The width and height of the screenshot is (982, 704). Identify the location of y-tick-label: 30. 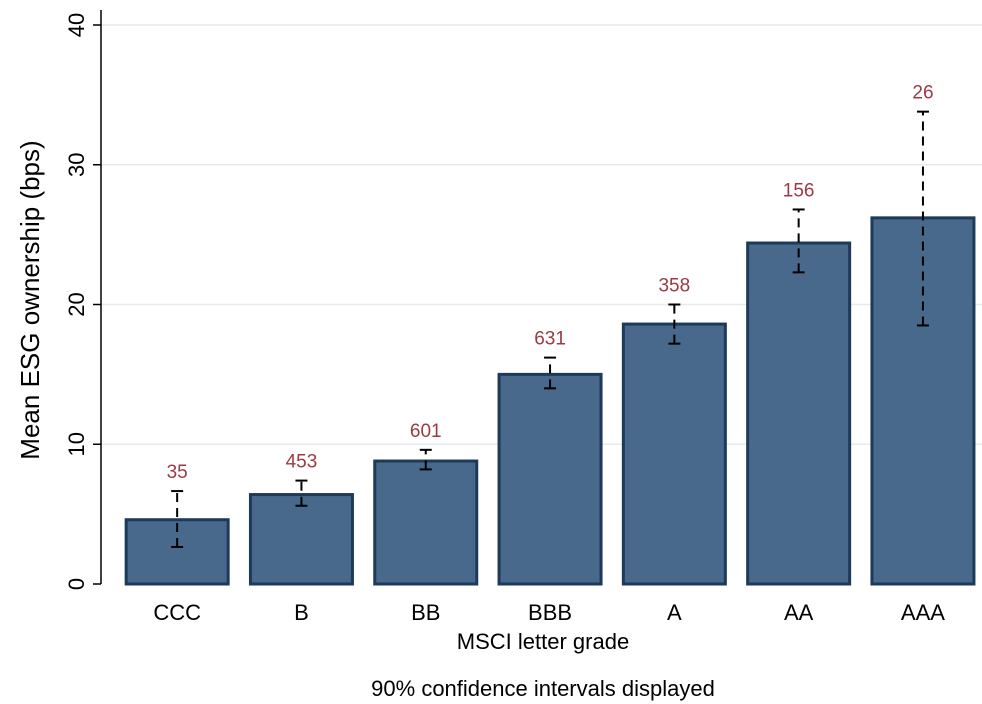
(76, 165).